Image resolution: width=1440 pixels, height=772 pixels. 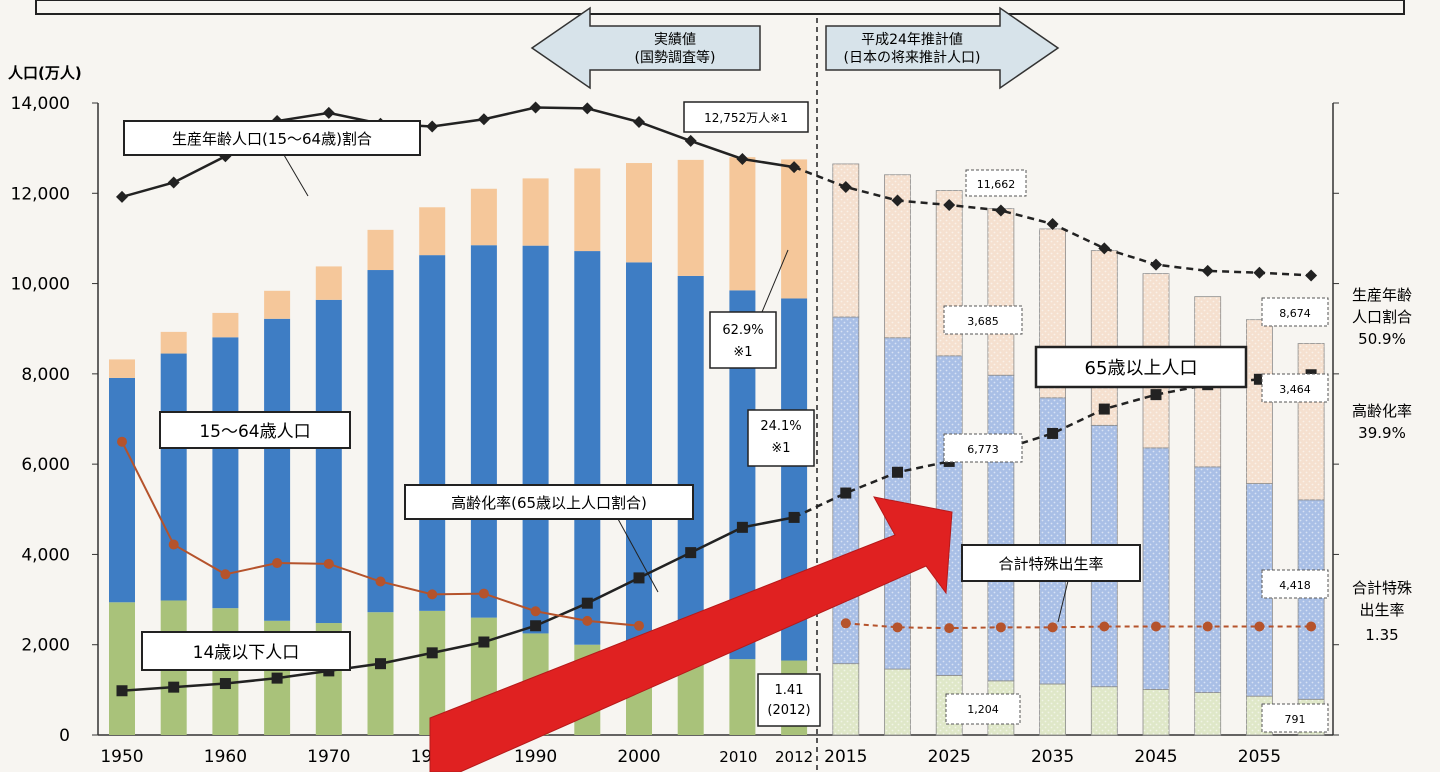 I want to click on working-ratio-line-point-1955, so click(x=173, y=182).